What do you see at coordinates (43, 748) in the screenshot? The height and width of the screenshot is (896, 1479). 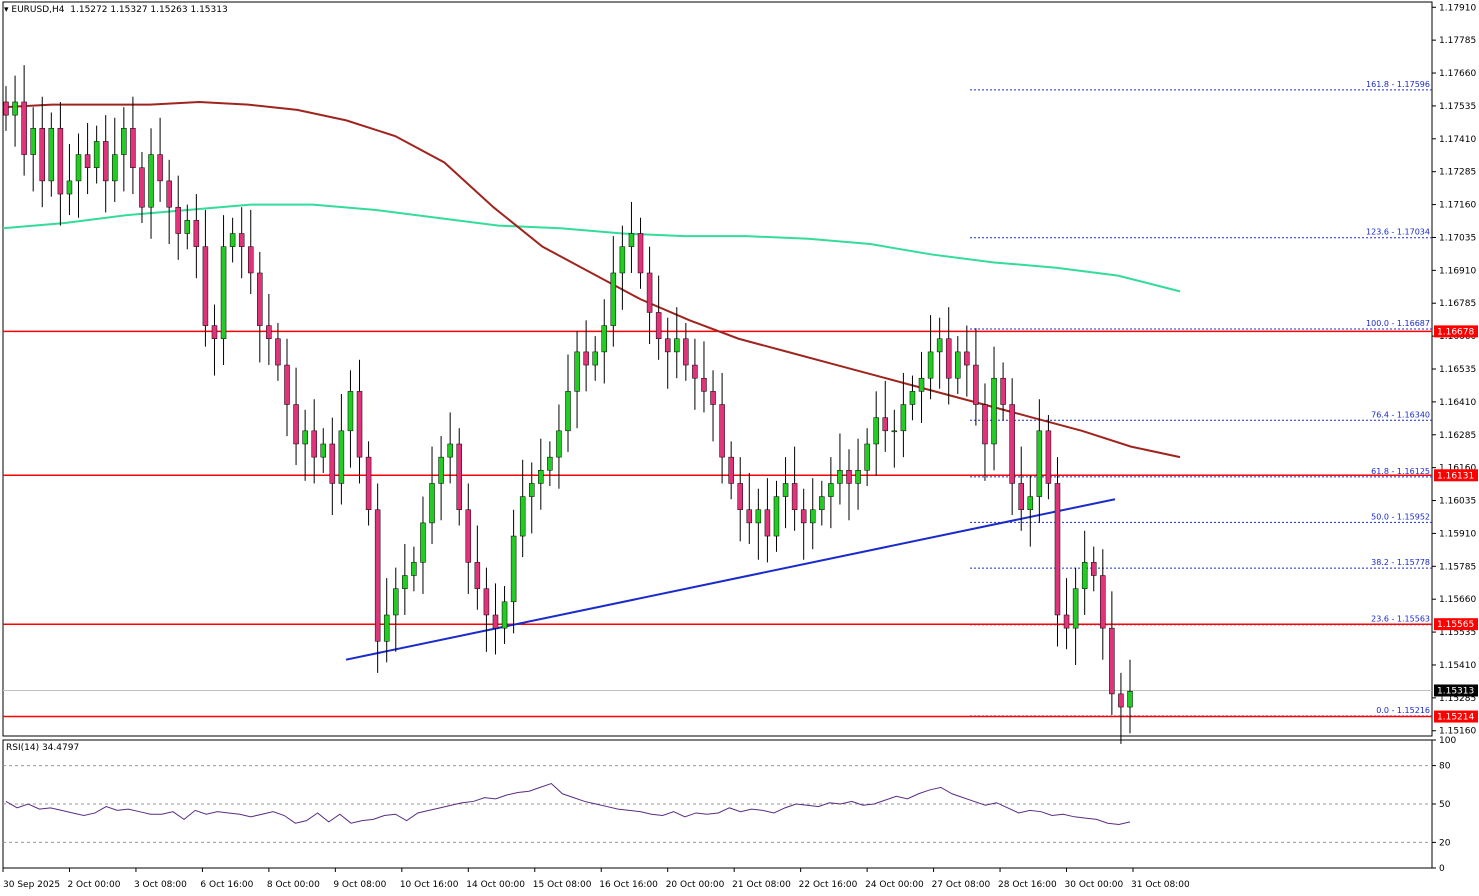 I see `rsi-title: RSI(14) 34.4797` at bounding box center [43, 748].